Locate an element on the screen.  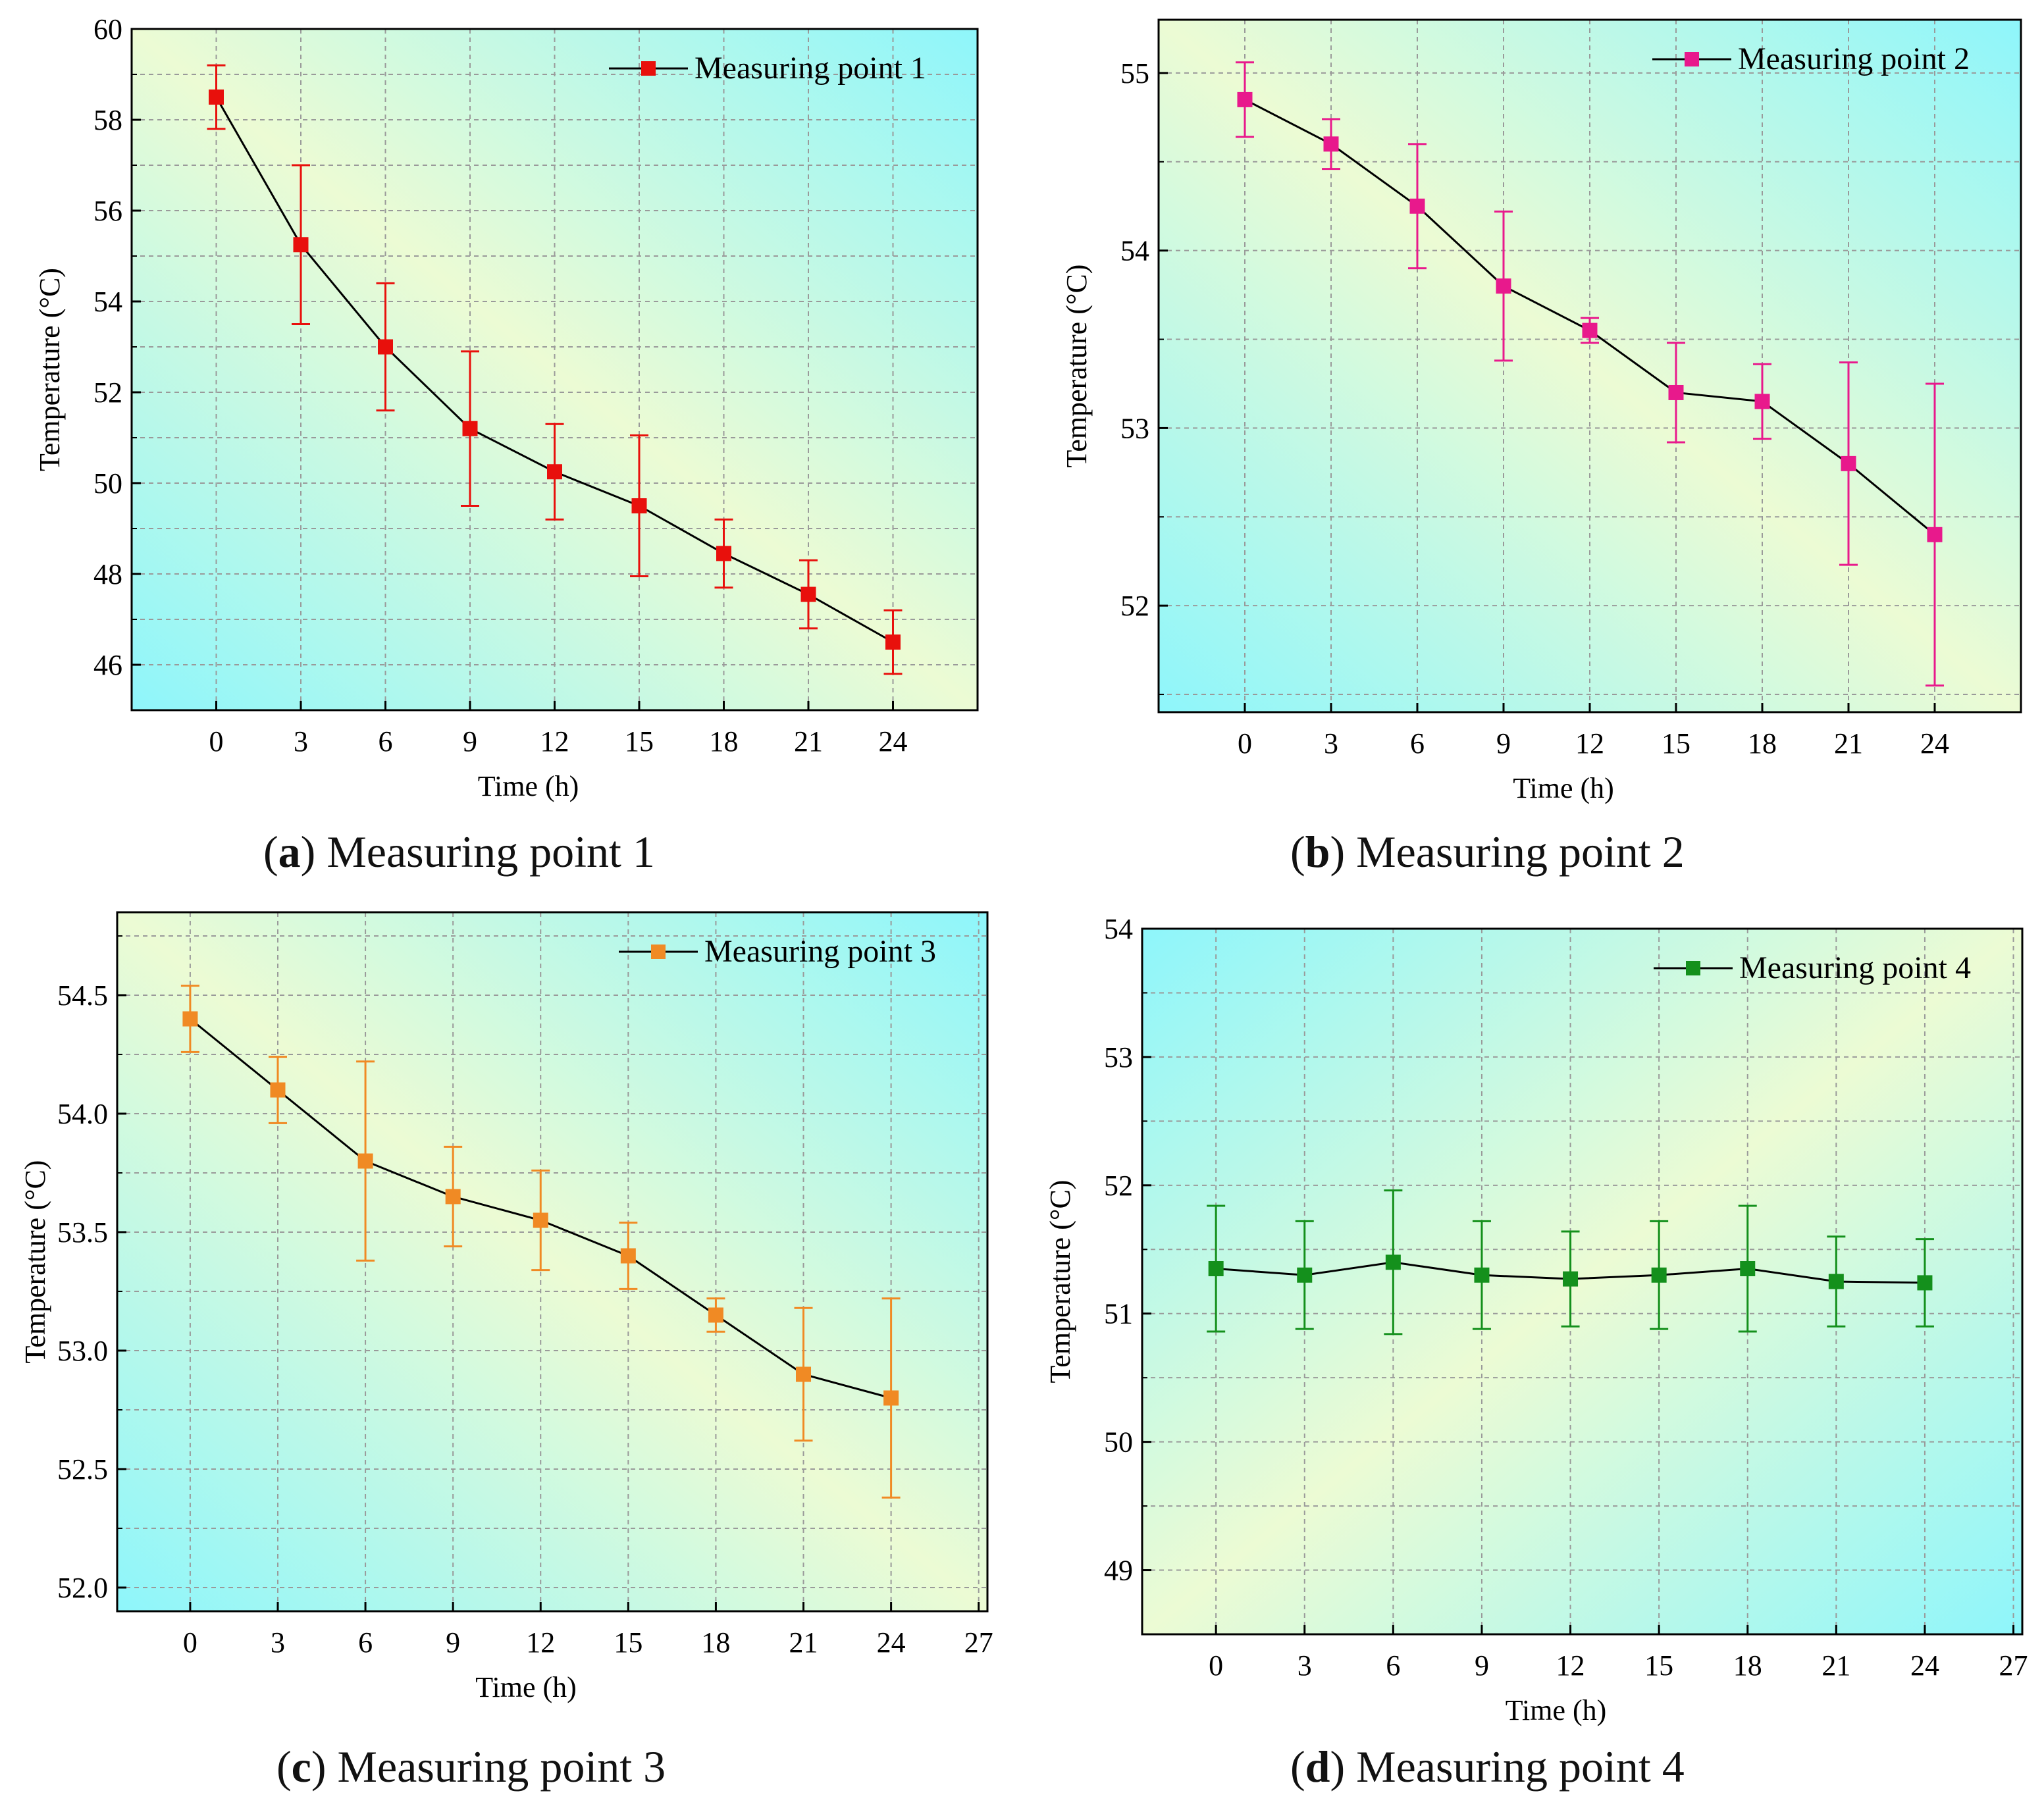
legend-label: Measuring point 4 is located at coordinates (1855, 968).